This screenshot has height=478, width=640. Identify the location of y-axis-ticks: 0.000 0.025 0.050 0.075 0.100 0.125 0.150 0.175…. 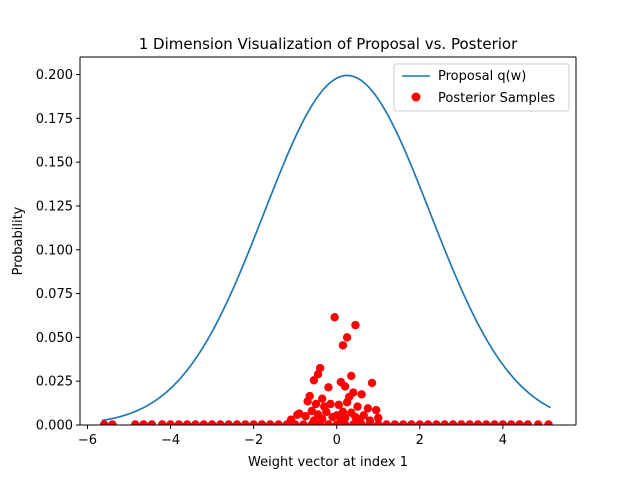
(58, 251).